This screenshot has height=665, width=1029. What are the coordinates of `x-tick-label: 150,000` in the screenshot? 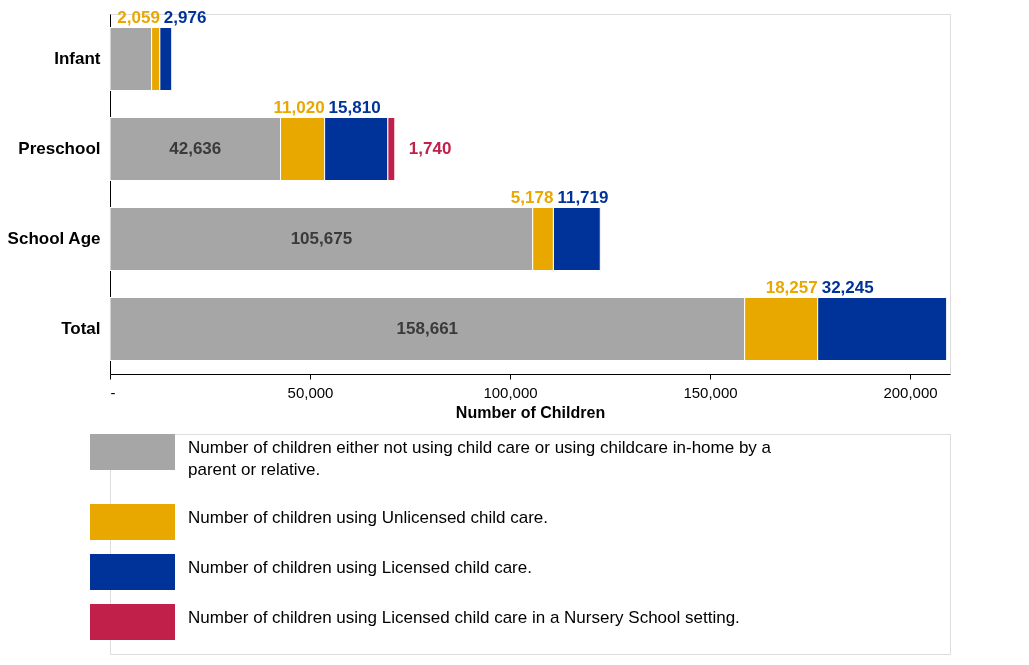 It's located at (710, 392).